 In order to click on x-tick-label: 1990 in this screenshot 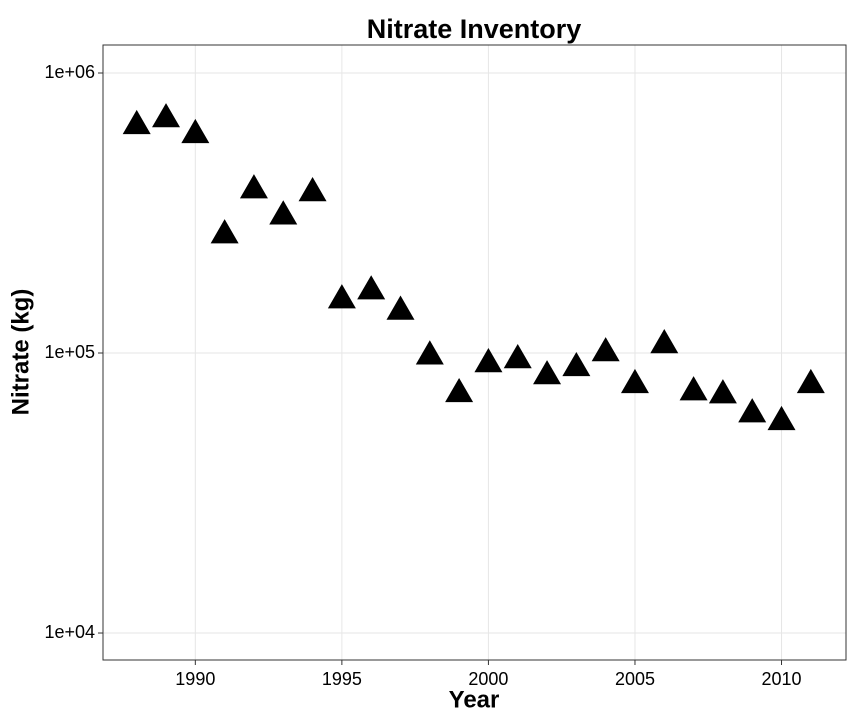, I will do `click(195, 679)`.